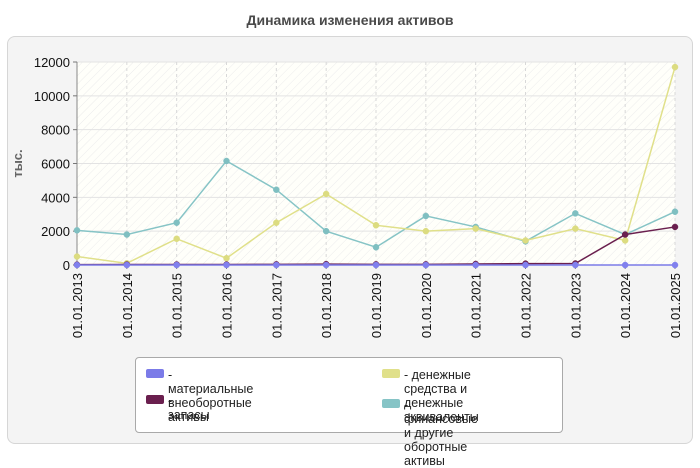 The height and width of the screenshot is (468, 700). What do you see at coordinates (526, 305) in the screenshot?
I see `x-tick-label: 01.01.2022` at bounding box center [526, 305].